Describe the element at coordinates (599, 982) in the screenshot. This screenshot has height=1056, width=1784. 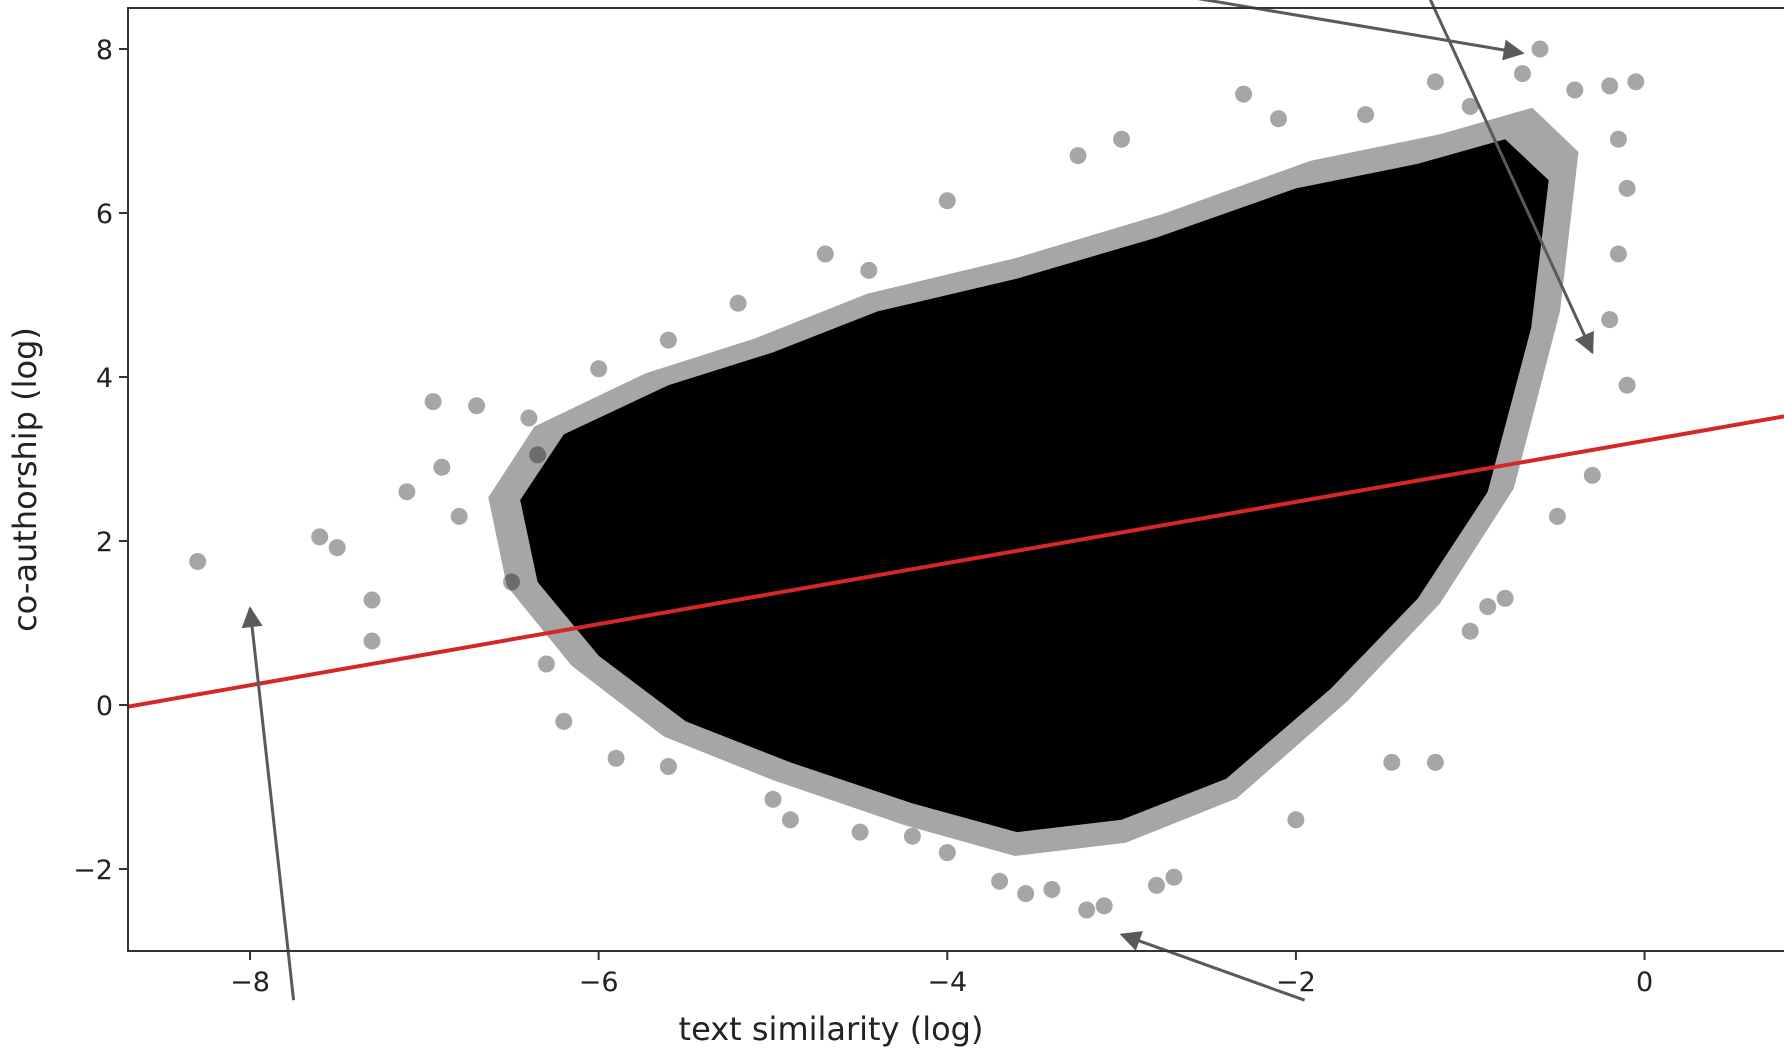
I see `x-tick-label: −6` at that location.